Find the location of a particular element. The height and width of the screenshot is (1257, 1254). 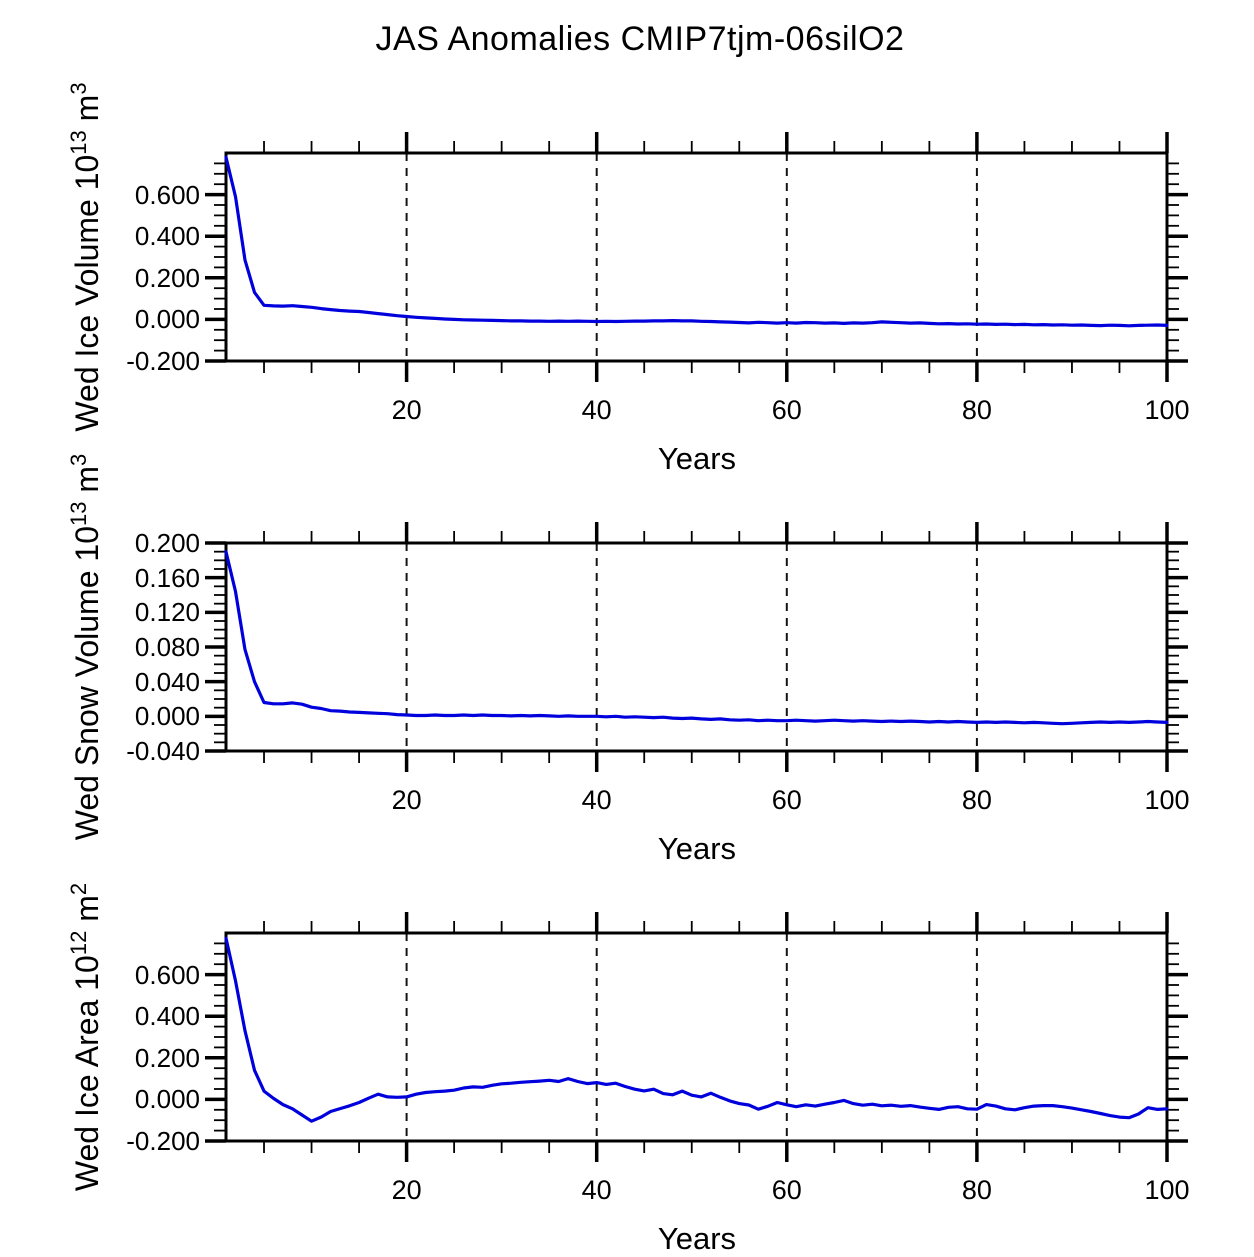

y-axis-label-text: Wed Ice Area 10 is located at coordinates (86, 1073).